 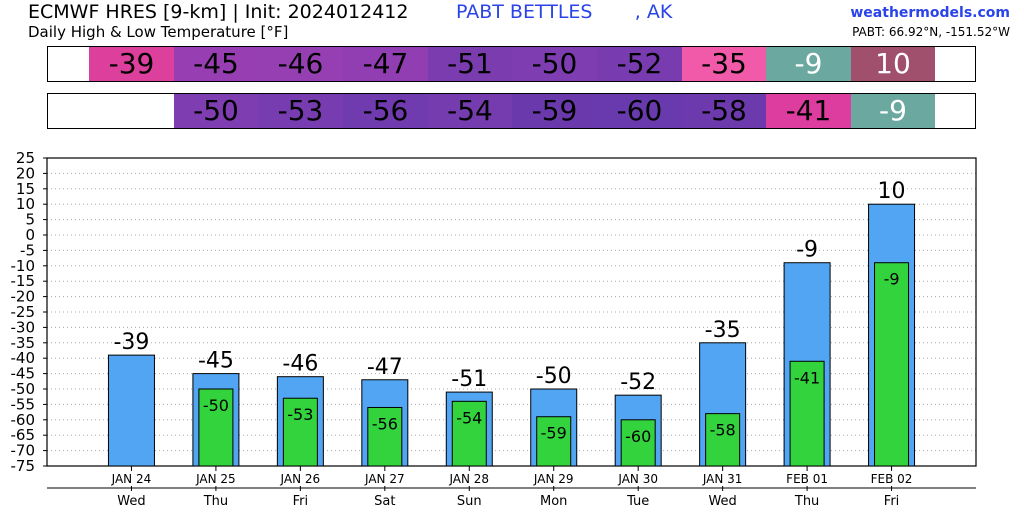 What do you see at coordinates (469, 379) in the screenshot?
I see `high-temp-label: -51` at bounding box center [469, 379].